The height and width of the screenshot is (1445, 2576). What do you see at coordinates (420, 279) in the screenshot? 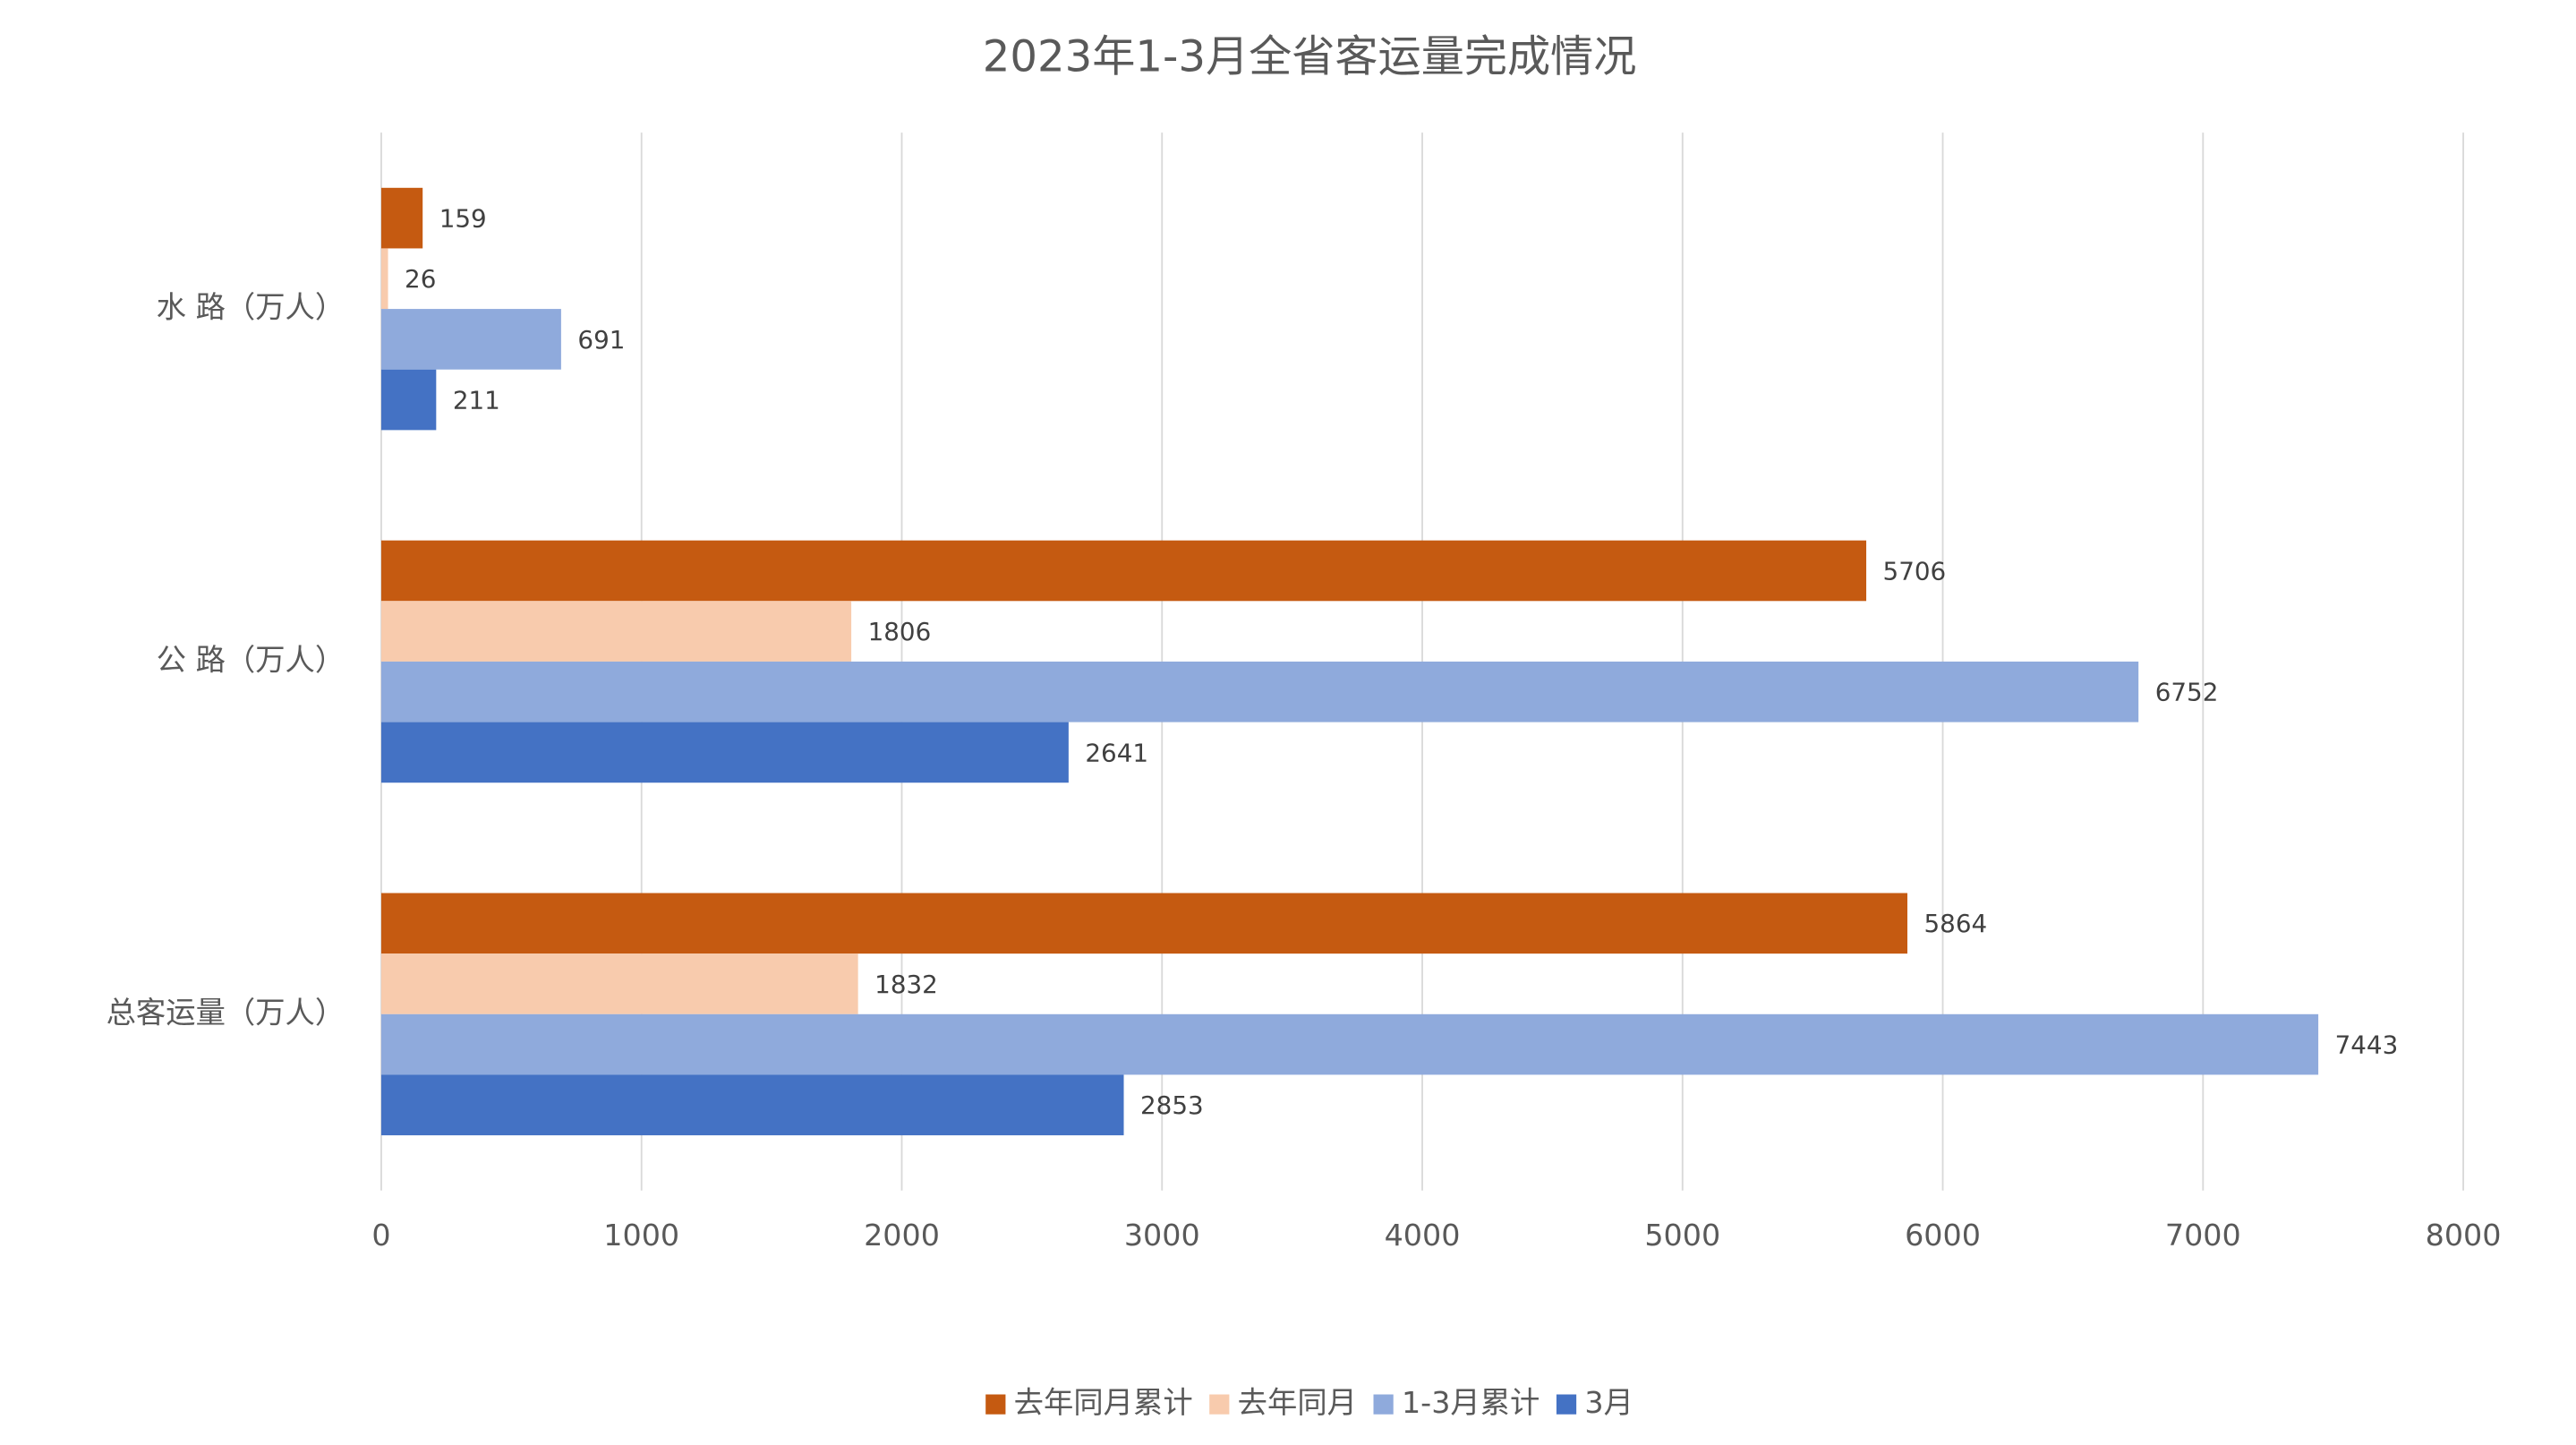
I see `data-label: 26` at bounding box center [420, 279].